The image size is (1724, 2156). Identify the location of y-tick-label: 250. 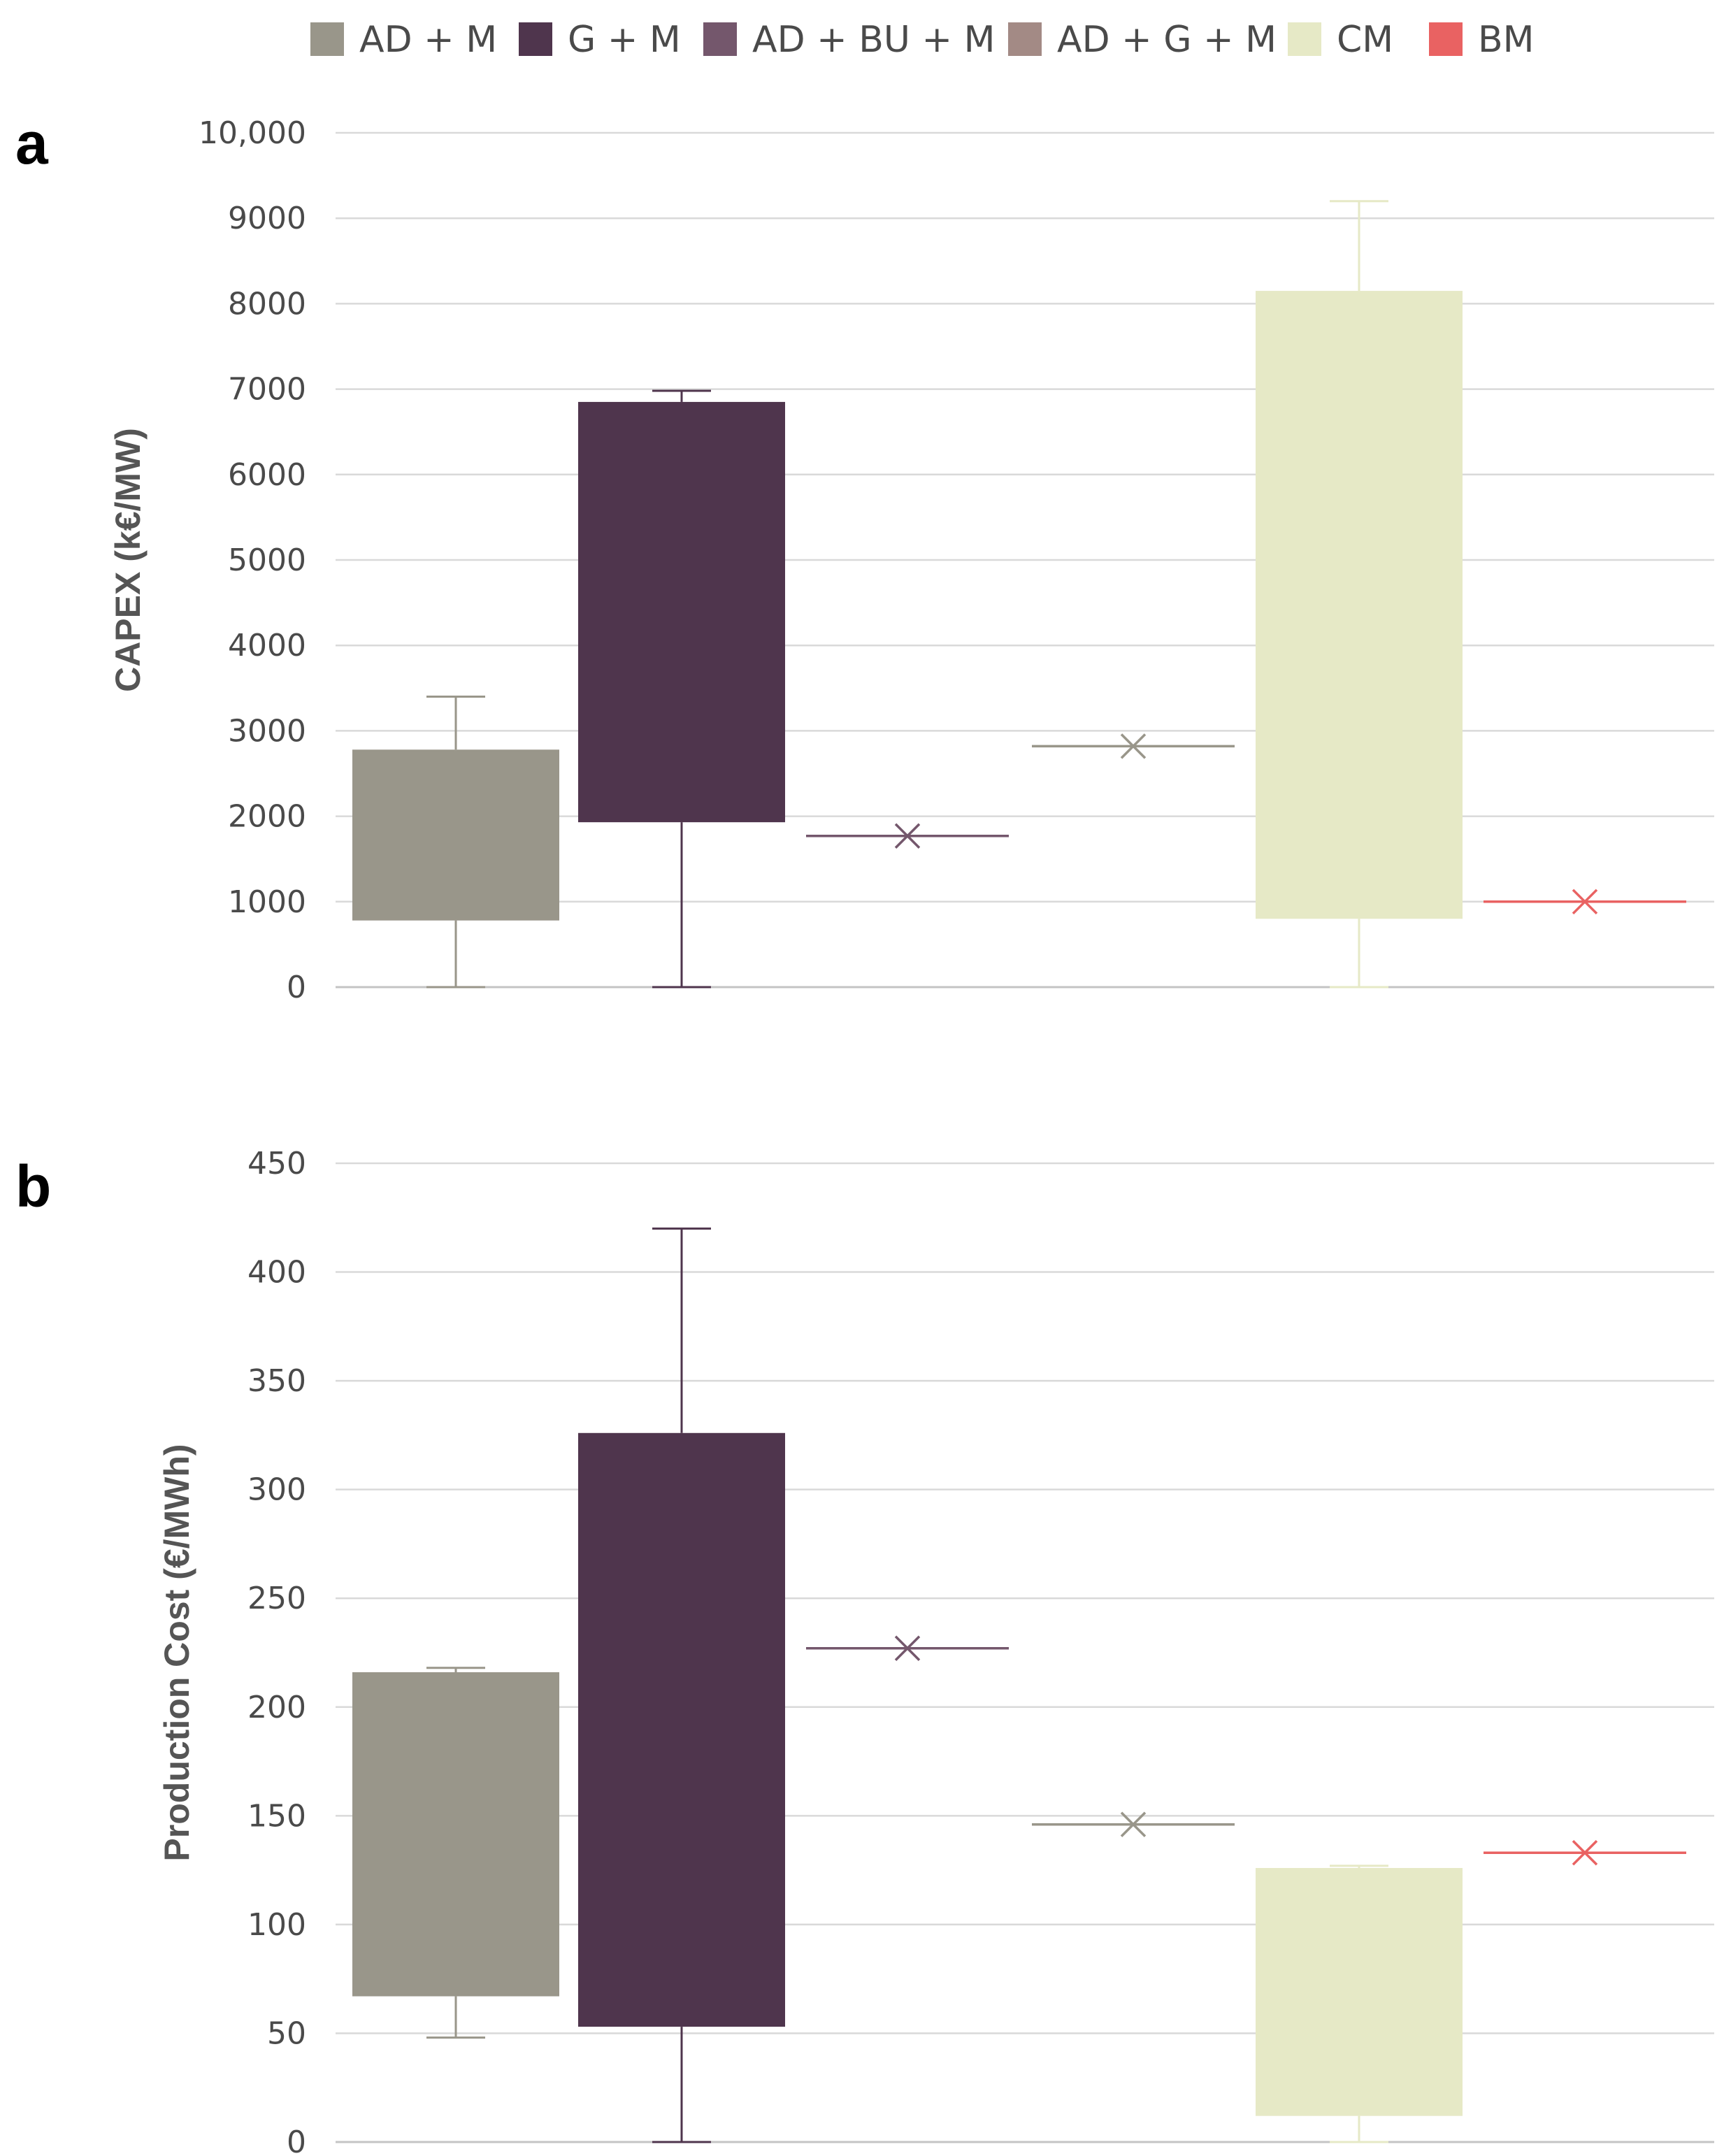
(276, 1598).